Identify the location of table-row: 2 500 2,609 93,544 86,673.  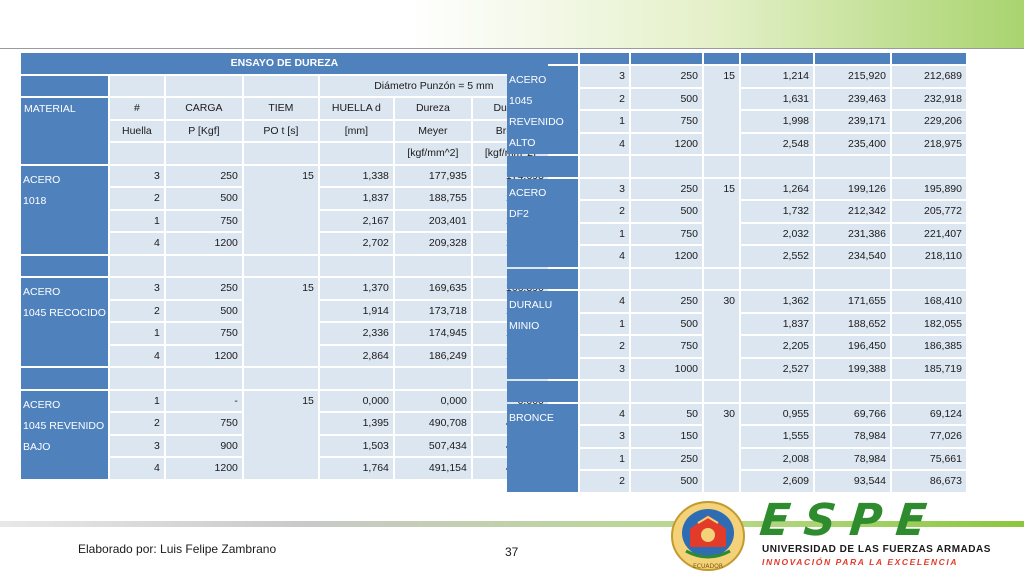
(736, 481).